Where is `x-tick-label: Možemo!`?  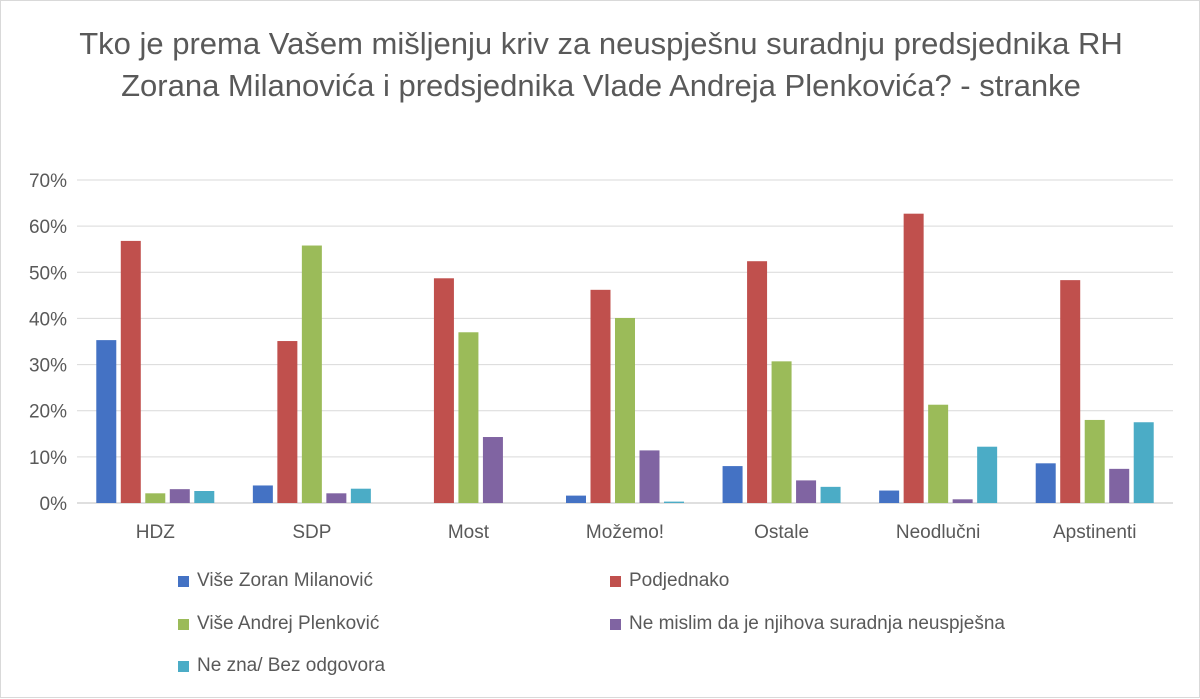
x-tick-label: Možemo! is located at coordinates (625, 532).